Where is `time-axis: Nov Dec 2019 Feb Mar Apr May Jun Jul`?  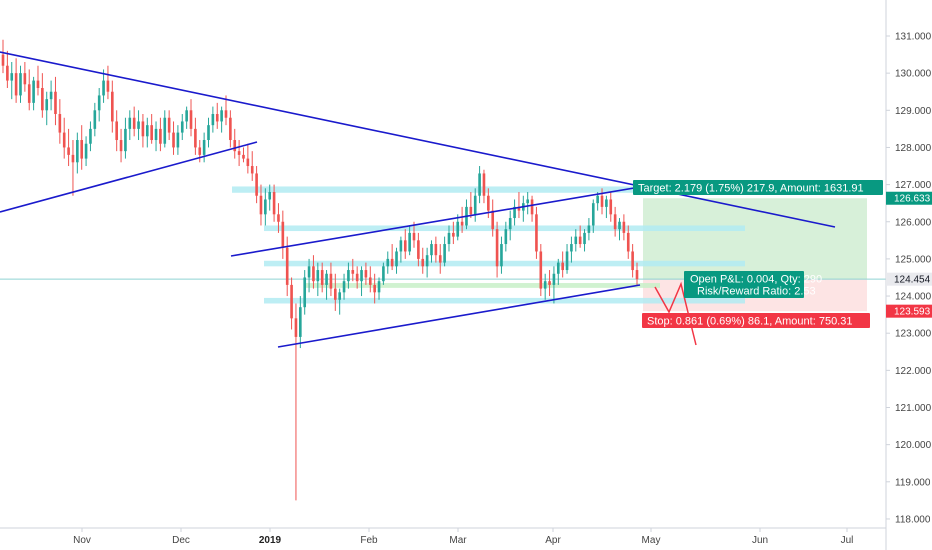
time-axis: Nov Dec 2019 Feb Mar Apr May Jun Jul is located at coordinates (463, 537).